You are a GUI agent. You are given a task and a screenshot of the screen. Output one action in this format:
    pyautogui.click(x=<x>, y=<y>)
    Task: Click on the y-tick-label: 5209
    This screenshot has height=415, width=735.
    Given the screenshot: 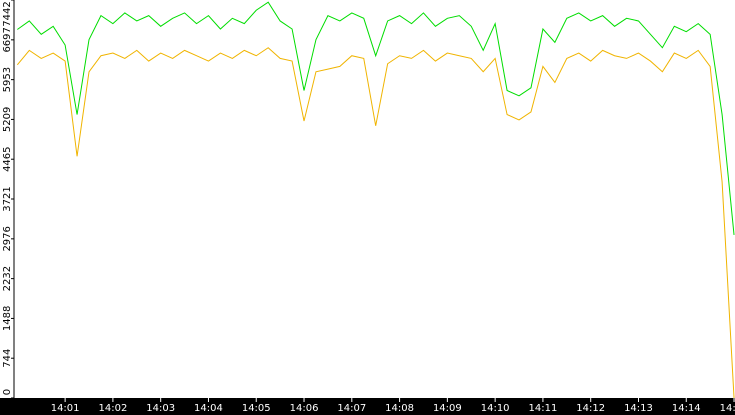 What is the action you would take?
    pyautogui.click(x=7, y=119)
    